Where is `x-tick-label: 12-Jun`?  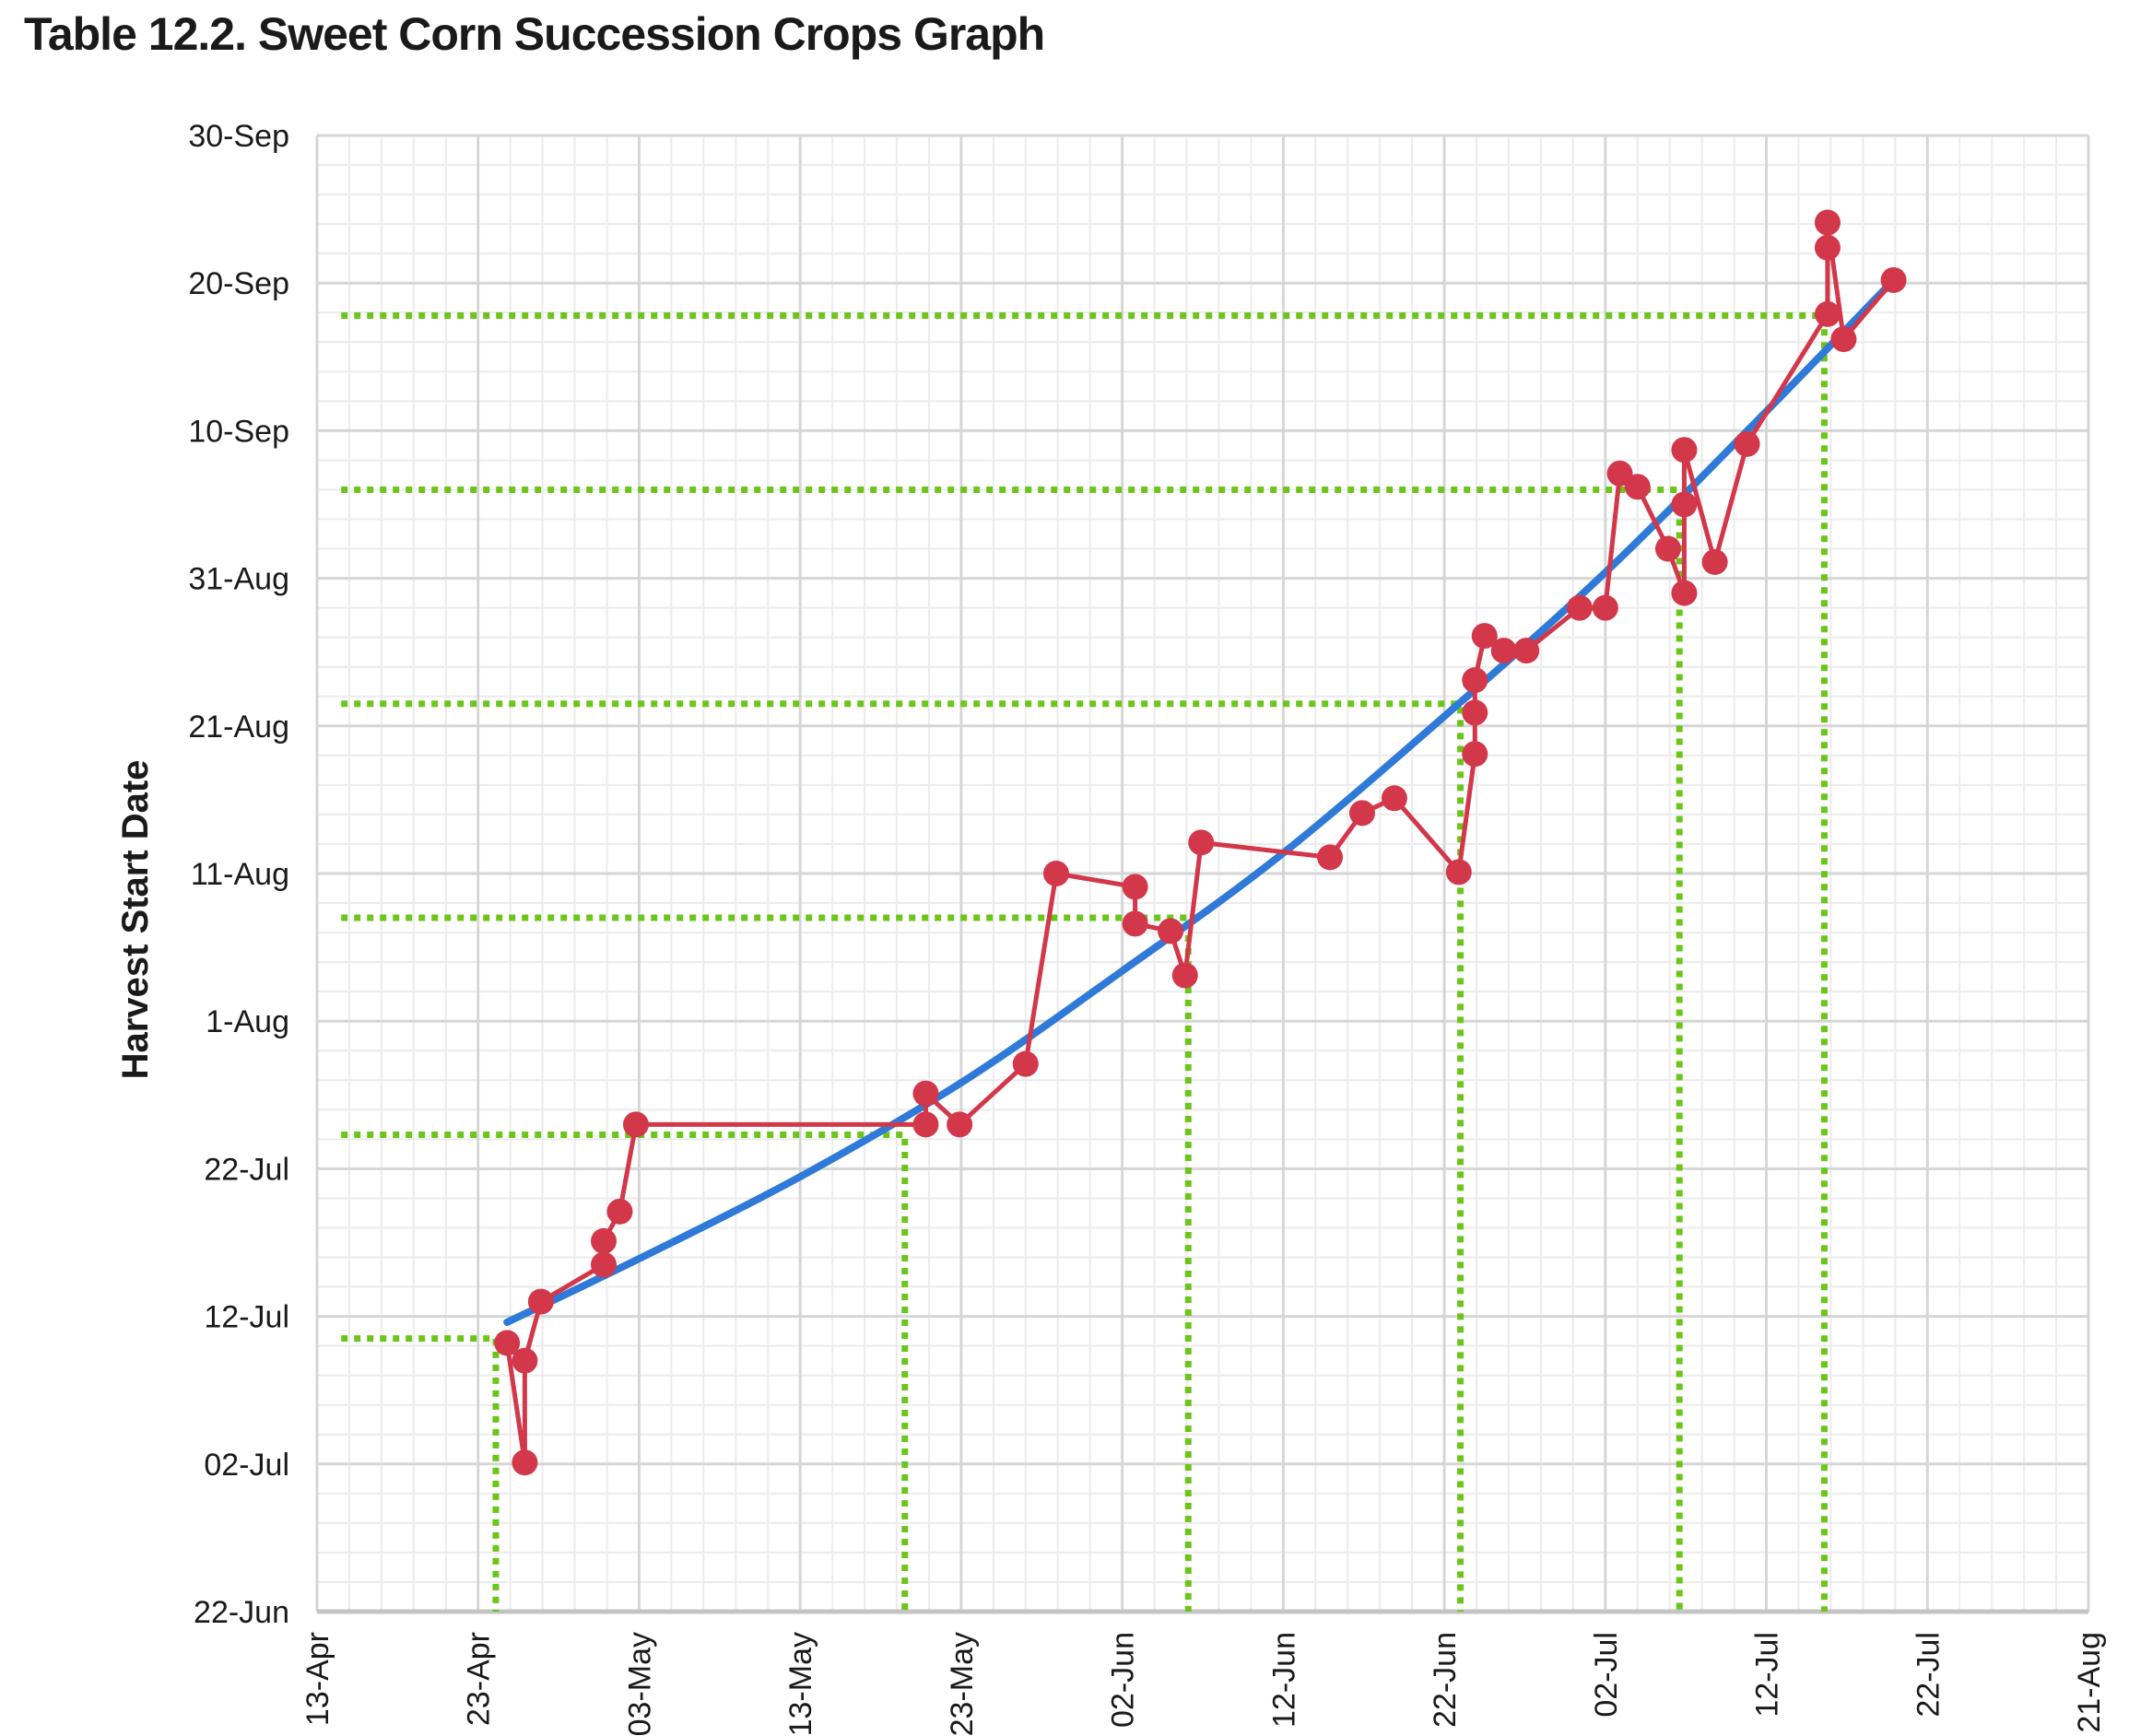
x-tick-label: 12-Jun is located at coordinates (1283, 1680).